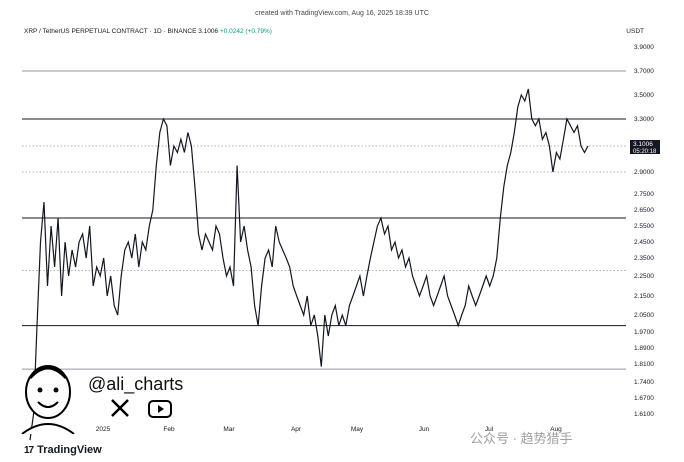 The width and height of the screenshot is (684, 462). I want to click on y-tick-label: 2.1500, so click(644, 296).